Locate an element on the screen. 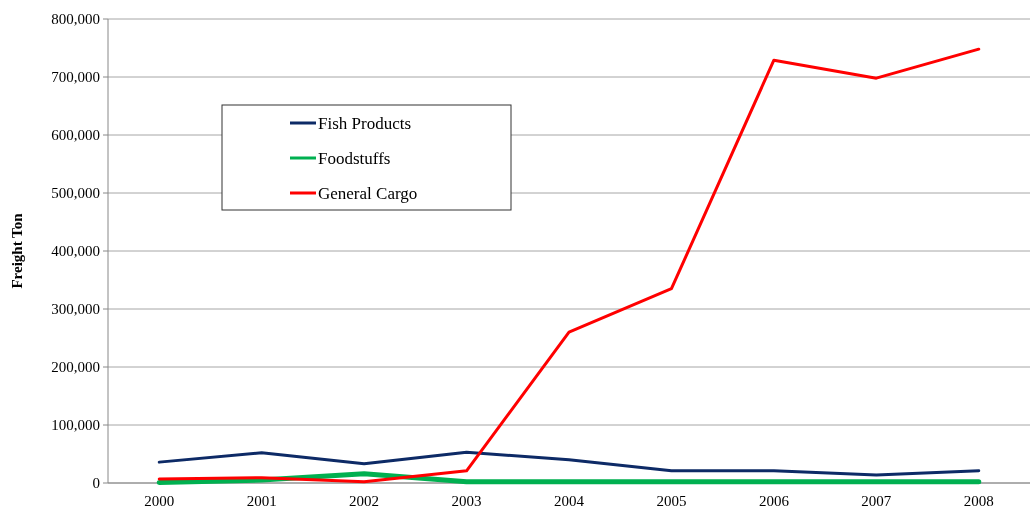 The height and width of the screenshot is (513, 1033). y-tick-label: 600,000 is located at coordinates (75, 135).